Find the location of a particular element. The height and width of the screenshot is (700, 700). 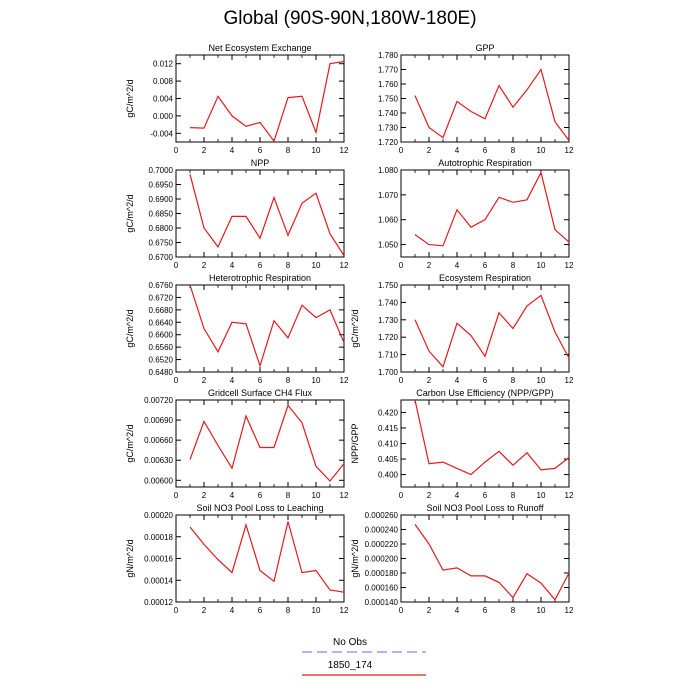

panel-title: Autotrophic Respiration is located at coordinates (485, 163).